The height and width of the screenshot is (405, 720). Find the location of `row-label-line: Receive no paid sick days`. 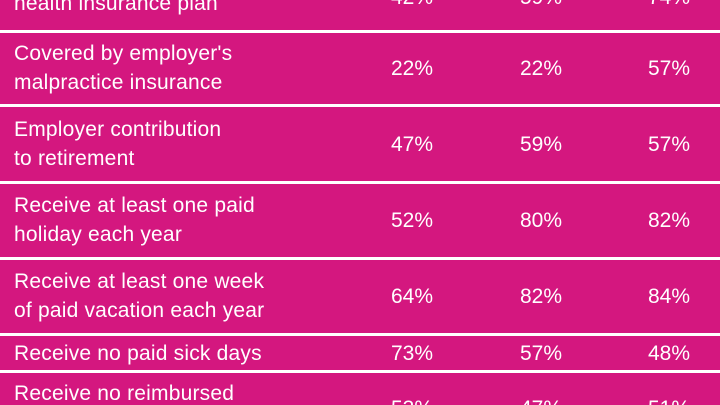

row-label-line: Receive no paid sick days is located at coordinates (138, 353).